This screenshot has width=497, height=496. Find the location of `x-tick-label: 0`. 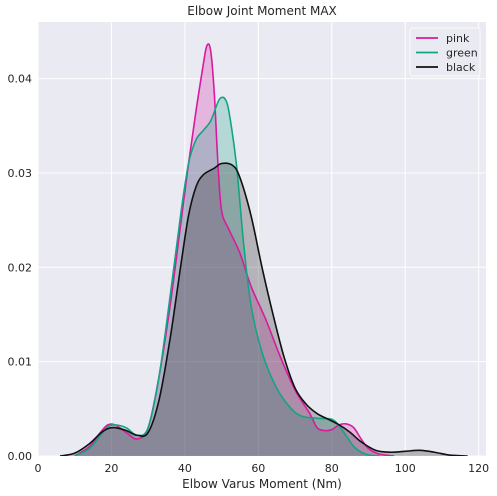

x-tick-label: 0 is located at coordinates (38, 468).